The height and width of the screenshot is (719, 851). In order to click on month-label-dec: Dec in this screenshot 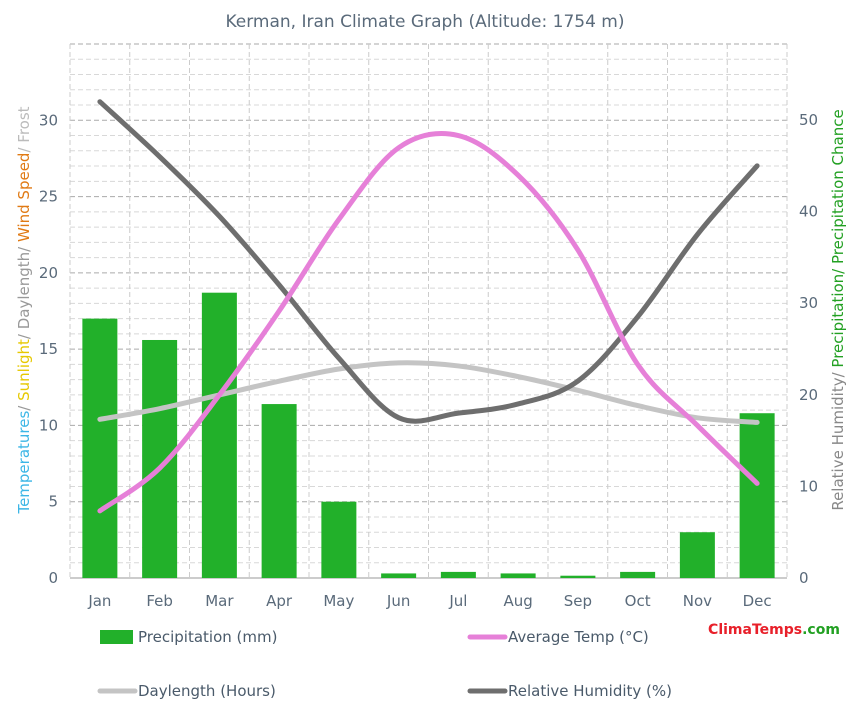, I will do `click(757, 601)`.